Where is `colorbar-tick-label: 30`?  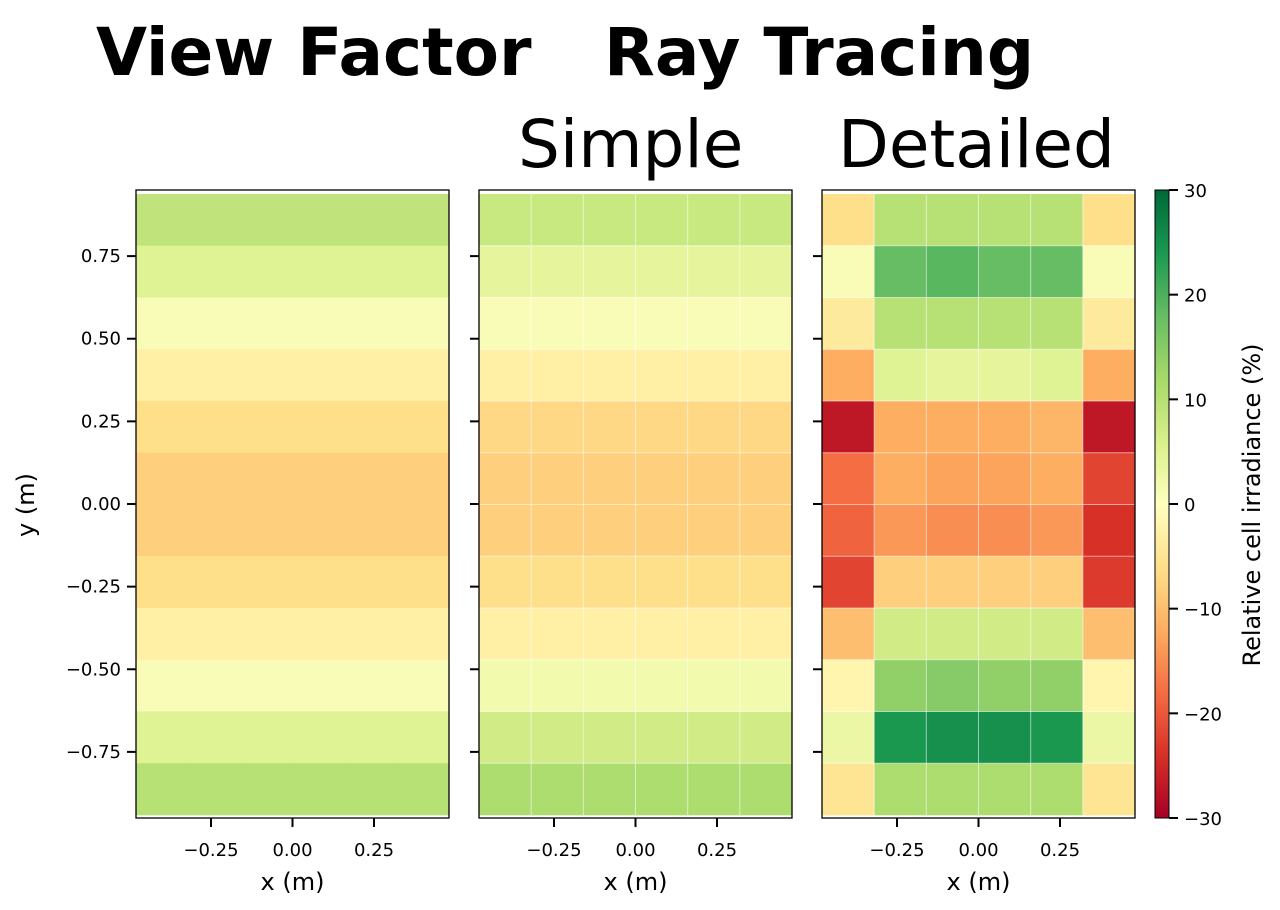
colorbar-tick-label: 30 is located at coordinates (1195, 191).